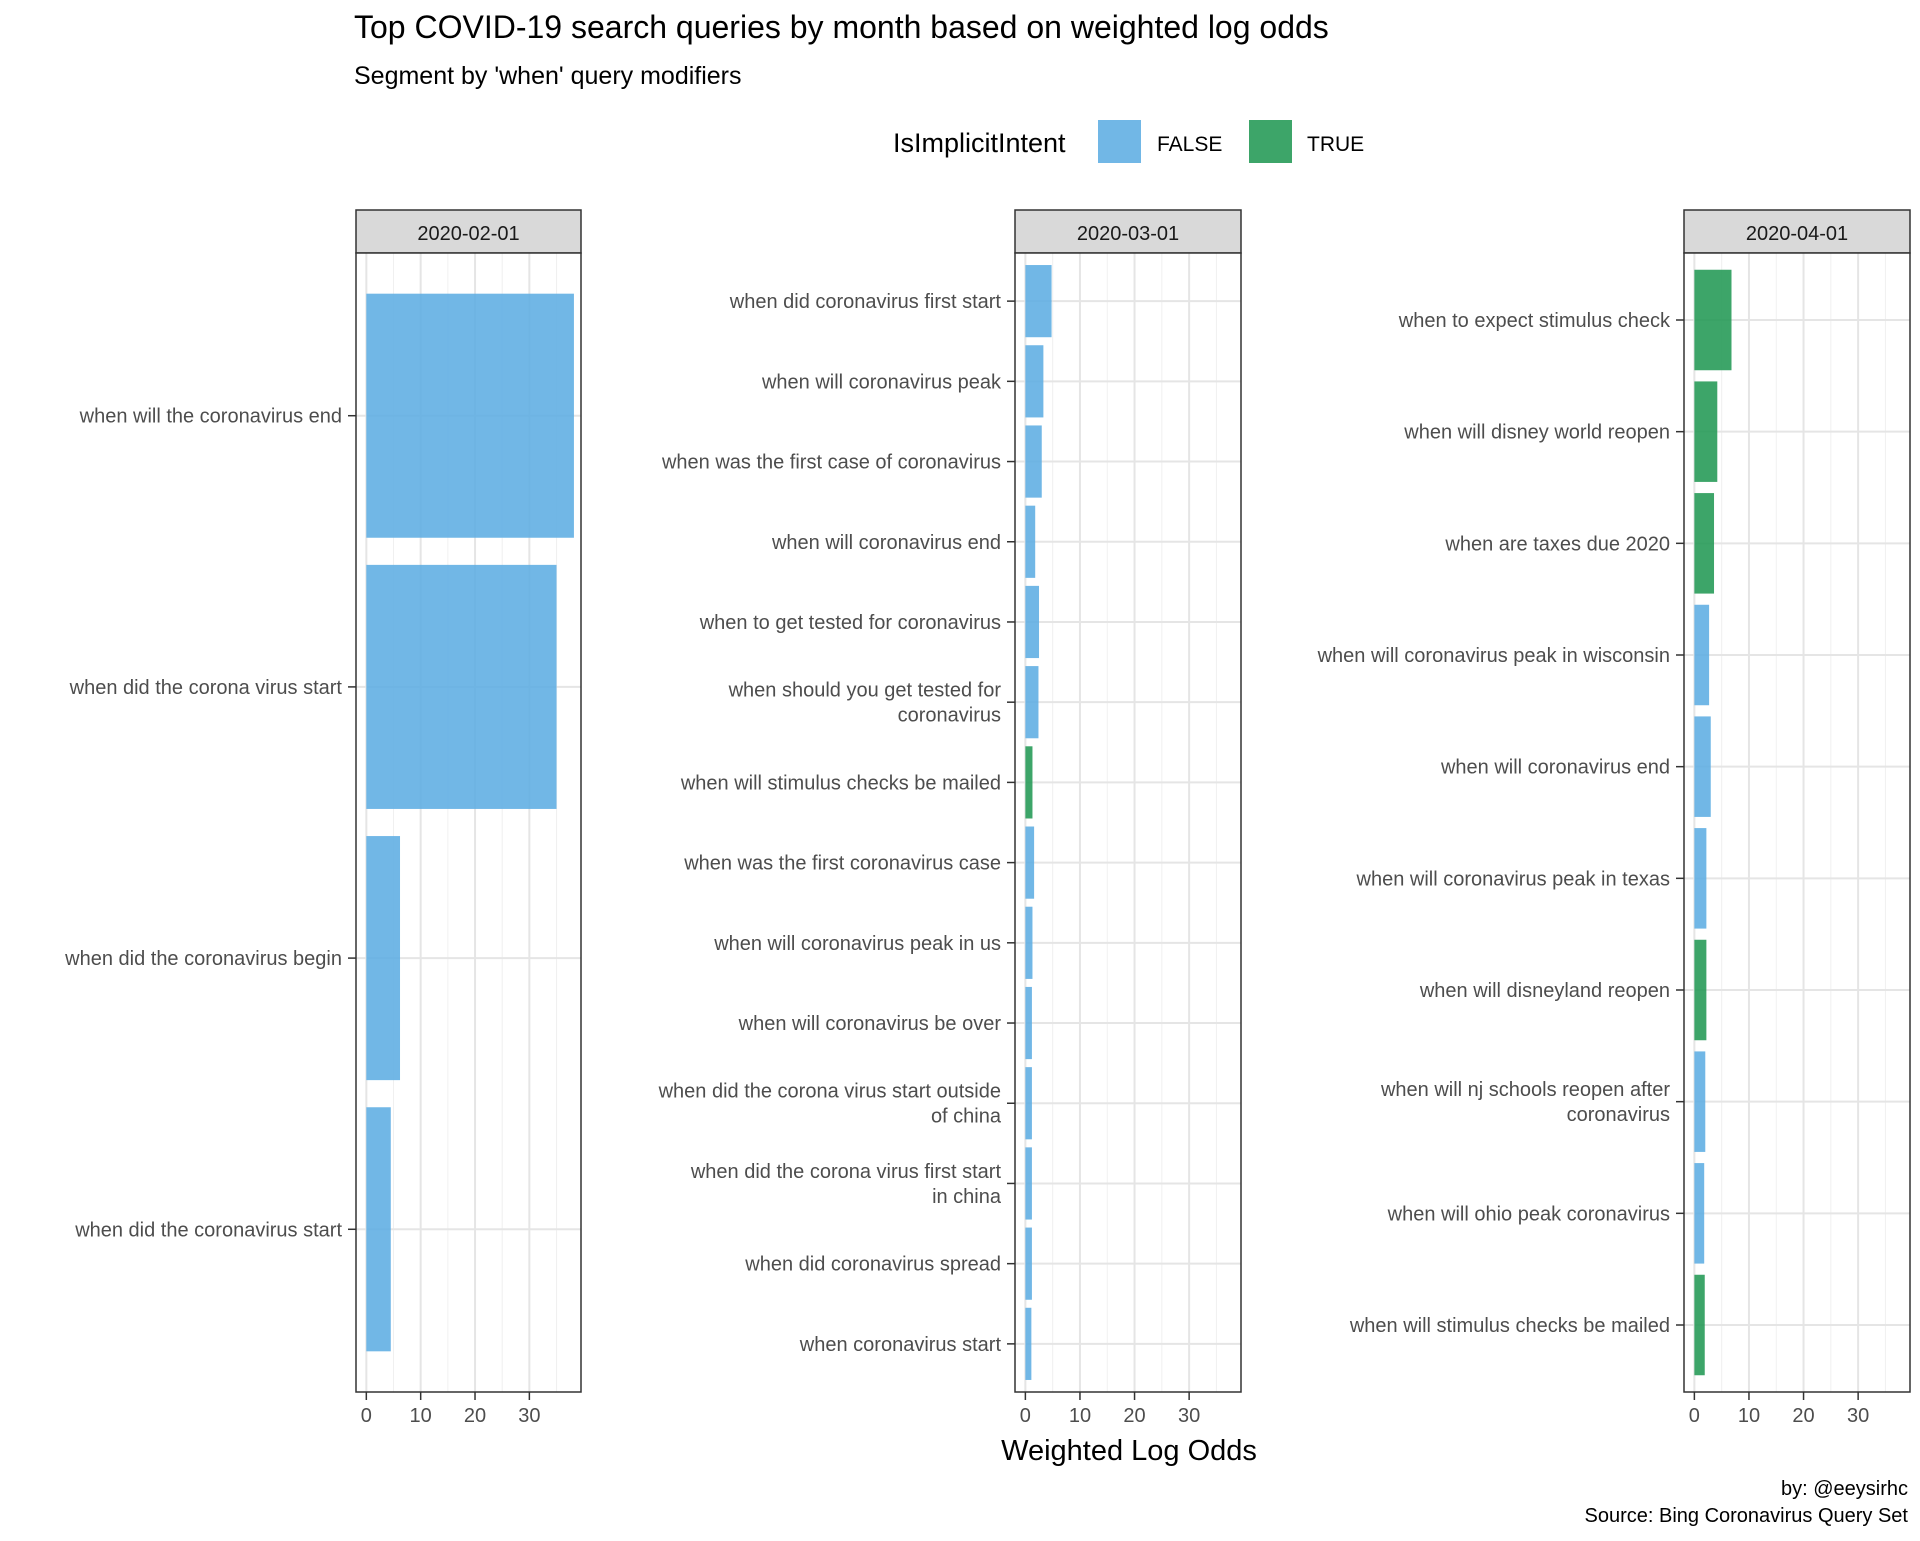 Image resolution: width=1920 pixels, height=1541 pixels. I want to click on legend: IsImplicitIntent FALSE TRUE, so click(1128, 141).